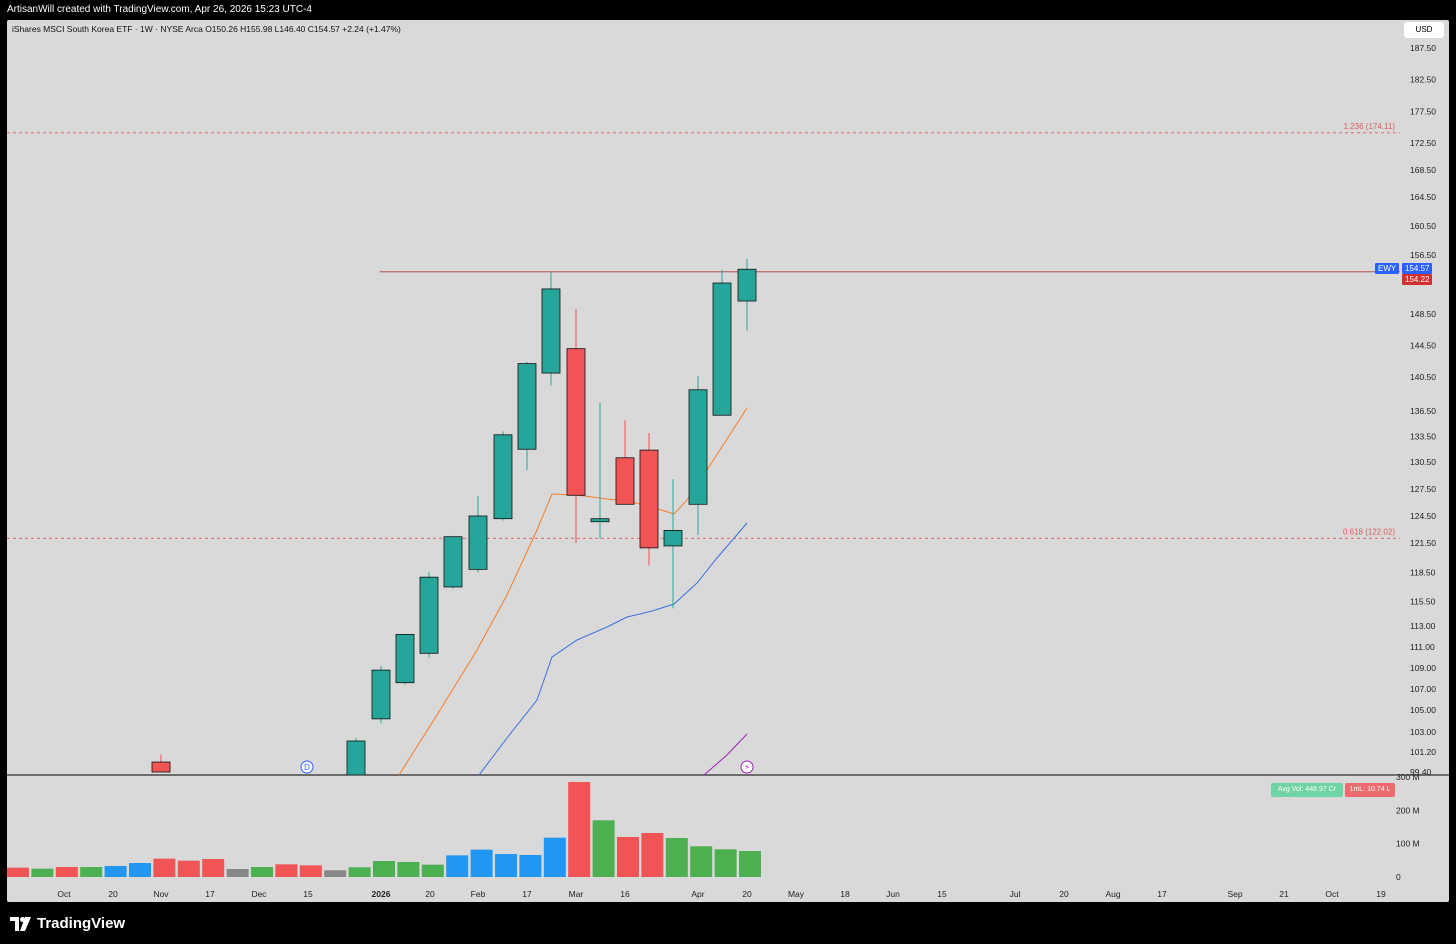 The height and width of the screenshot is (944, 1456). What do you see at coordinates (1423, 668) in the screenshot?
I see `price-tick-label: 109.00` at bounding box center [1423, 668].